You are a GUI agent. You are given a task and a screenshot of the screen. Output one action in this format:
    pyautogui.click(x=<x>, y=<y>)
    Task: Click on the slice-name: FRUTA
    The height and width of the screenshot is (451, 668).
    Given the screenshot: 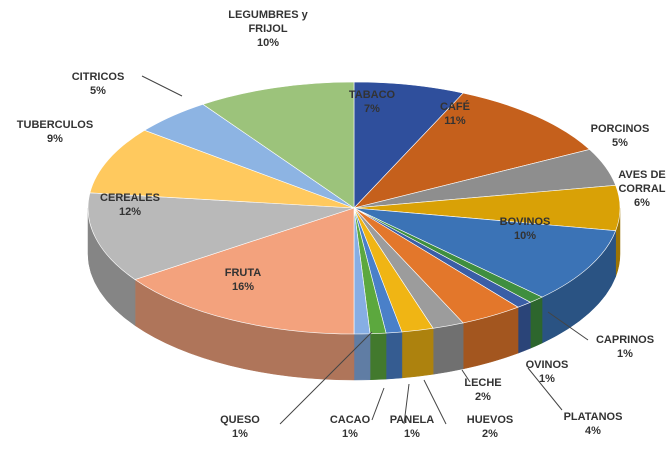 What is the action you would take?
    pyautogui.click(x=243, y=273)
    